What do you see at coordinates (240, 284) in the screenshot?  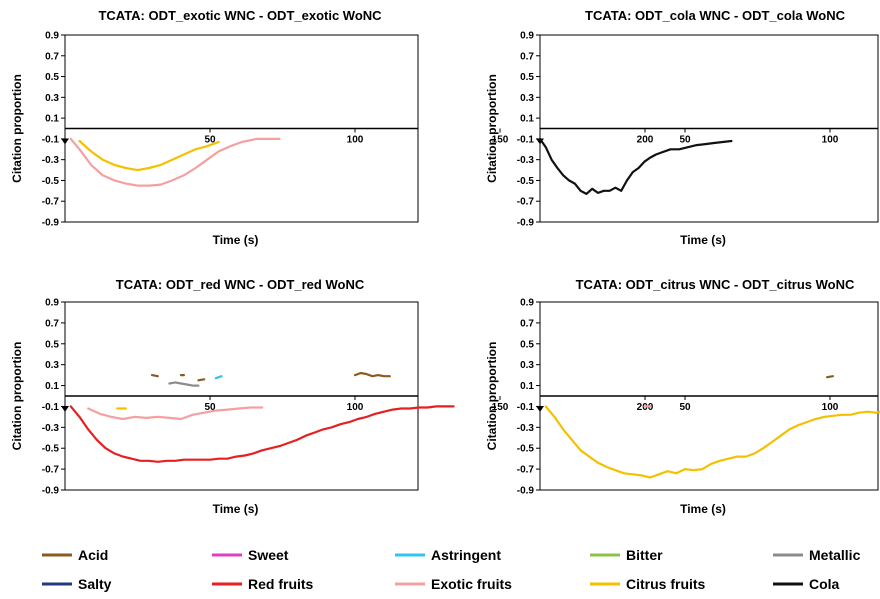 I see `chart-title: TCATA: ODT_red WNC - ODT_red WoNC` at bounding box center [240, 284].